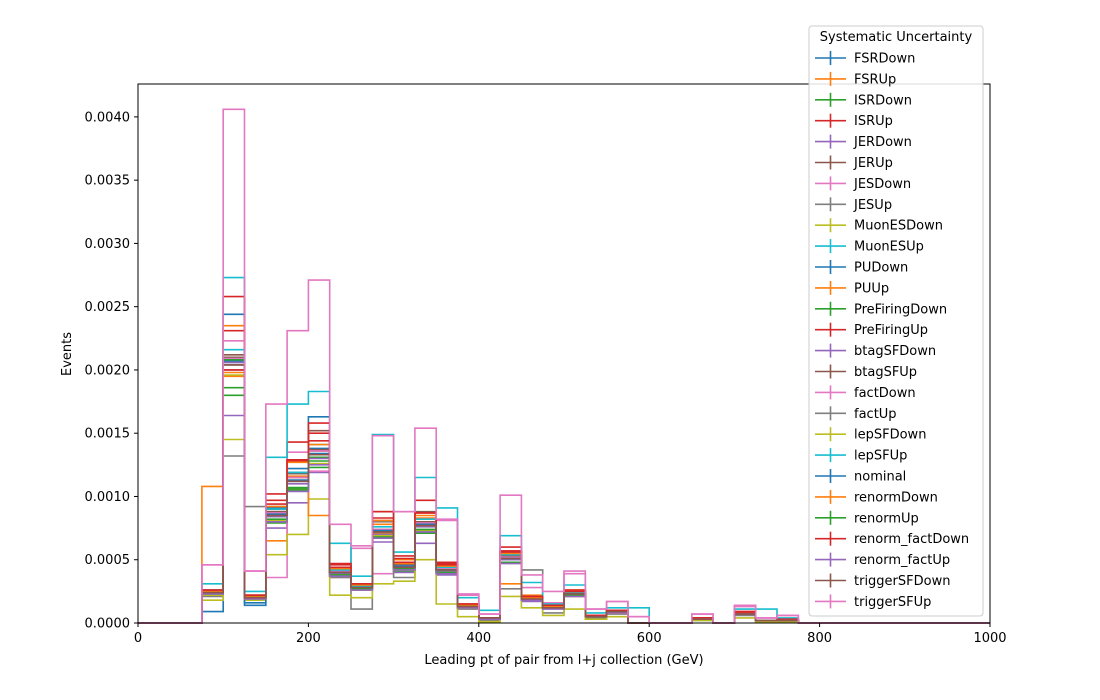  I want to click on legend-entry-PreFiringUp: PreFiringUp, so click(871, 330).